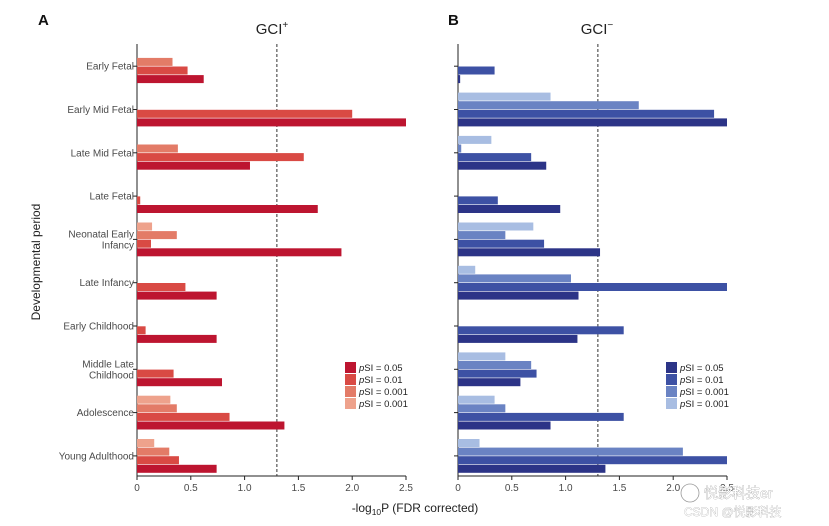  I want to click on wechat-icon, so click(690, 493).